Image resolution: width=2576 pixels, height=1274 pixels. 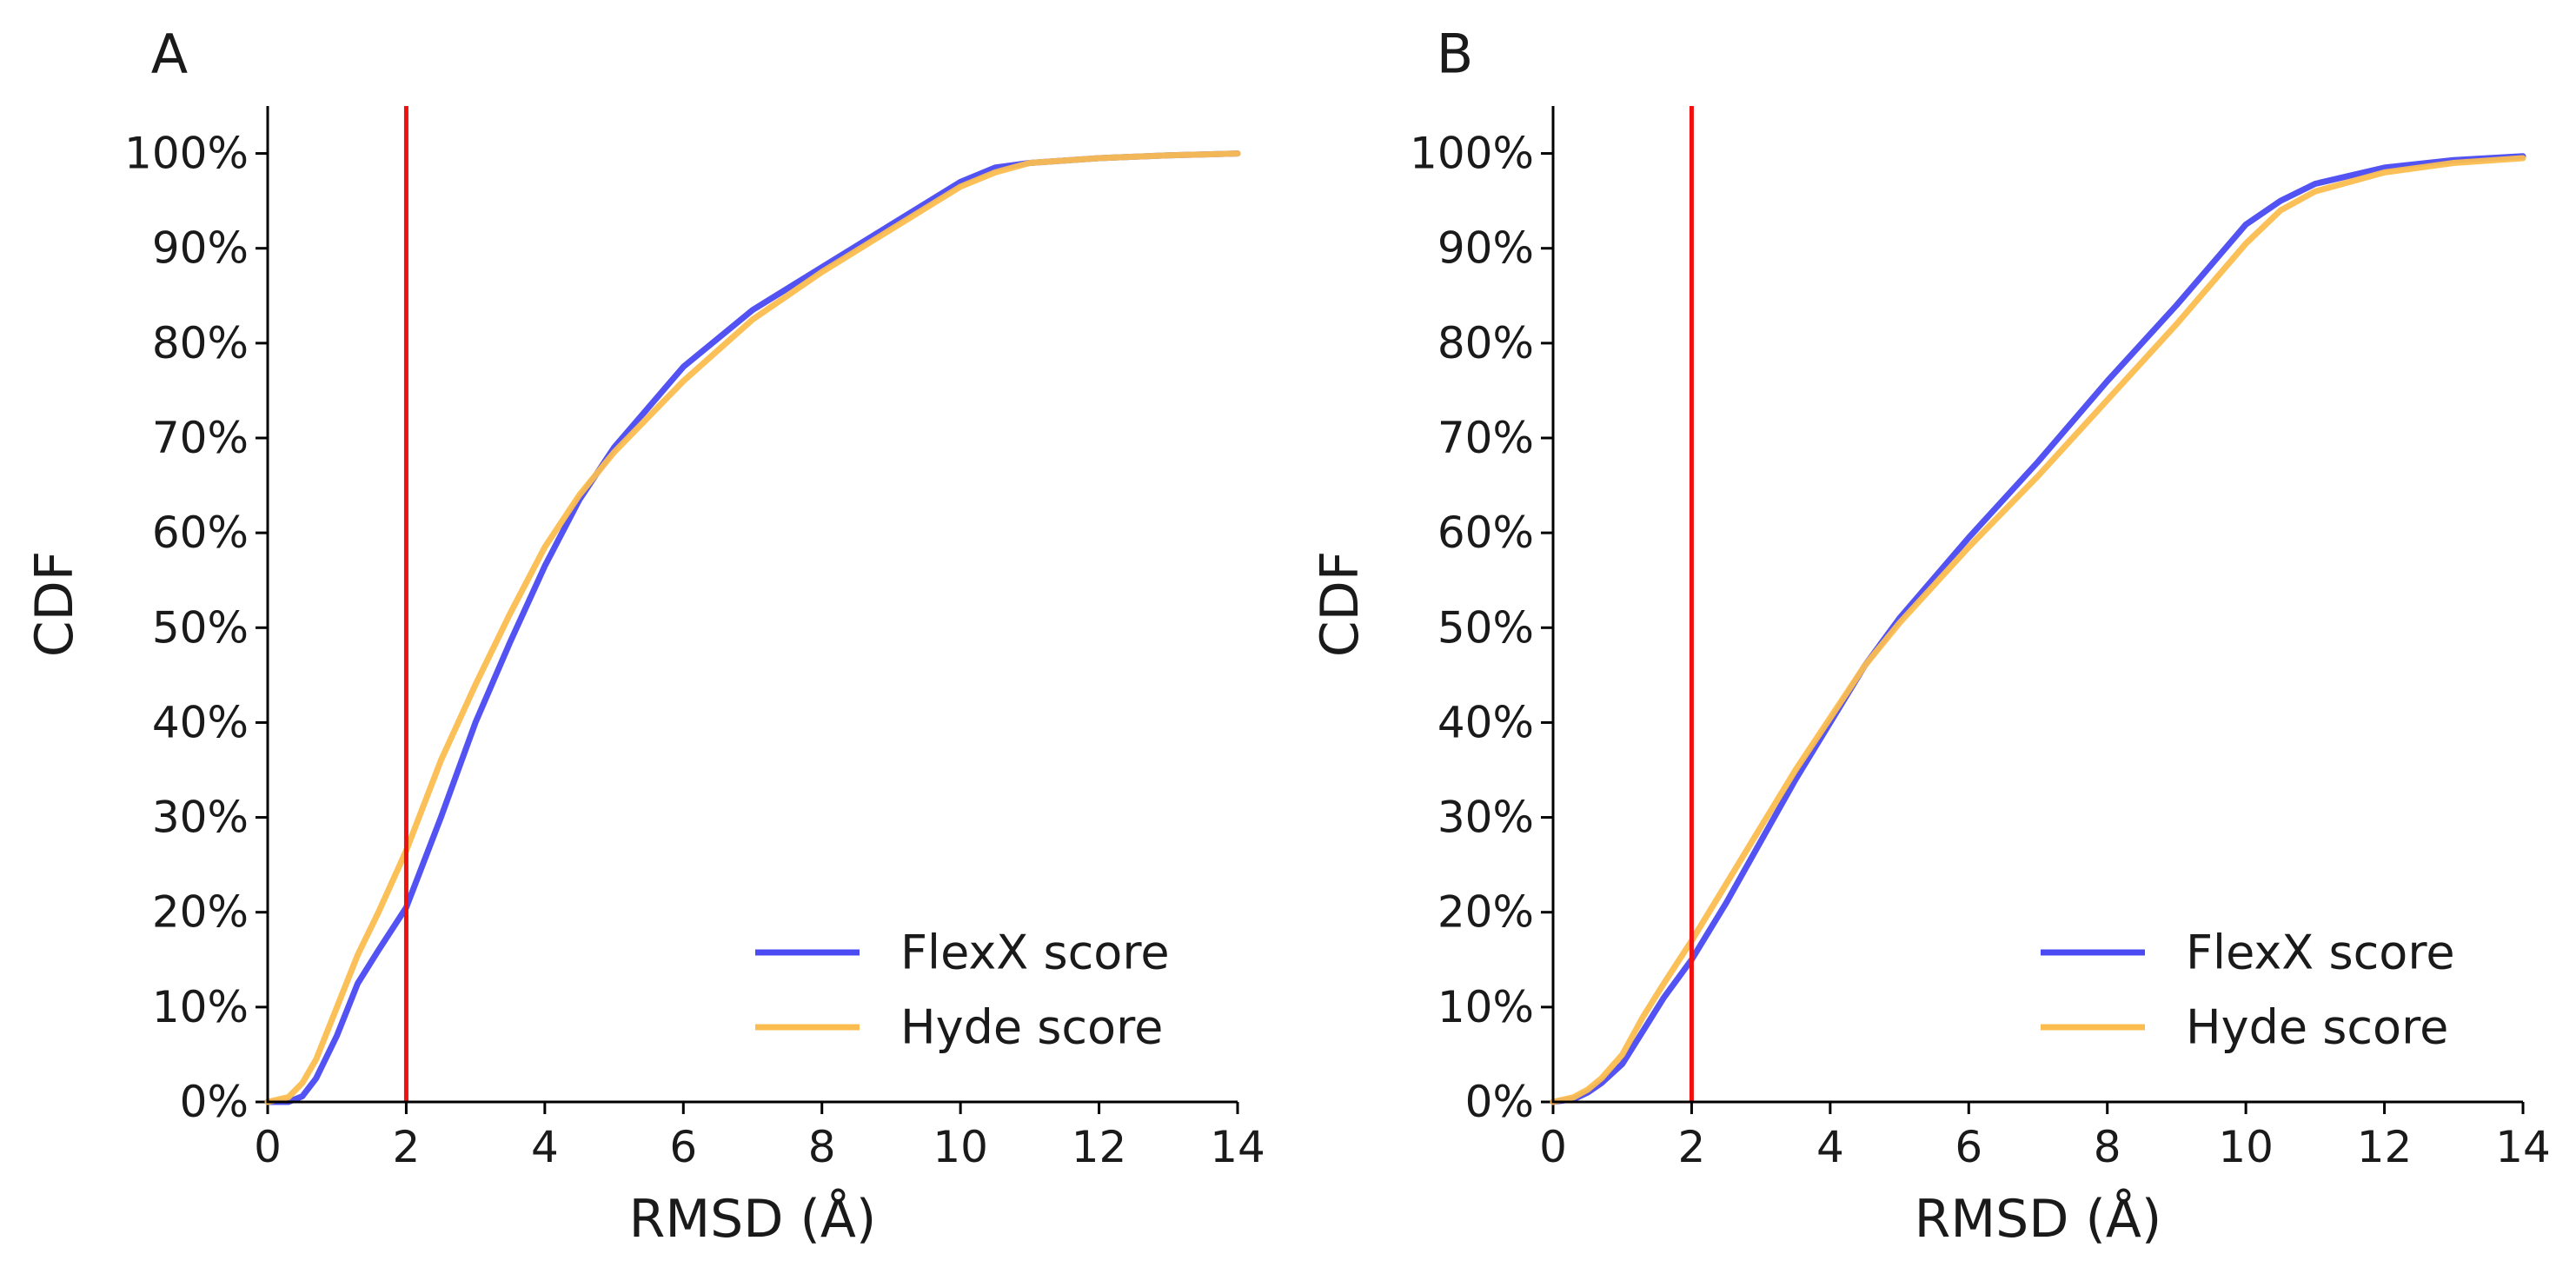 What do you see at coordinates (169, 55) in the screenshot?
I see `panel-label: A` at bounding box center [169, 55].